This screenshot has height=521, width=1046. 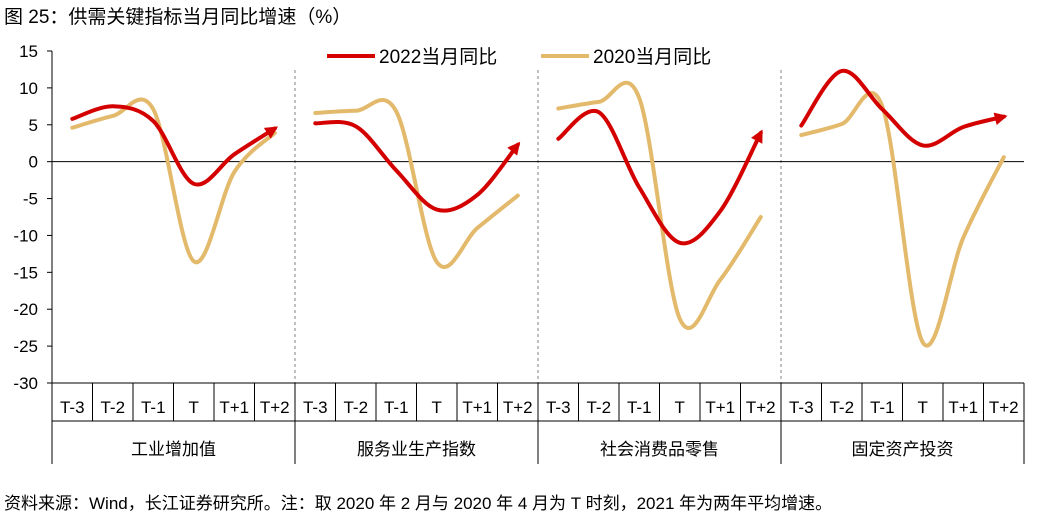 I want to click on y-tick-label: -20, so click(x=25, y=309).